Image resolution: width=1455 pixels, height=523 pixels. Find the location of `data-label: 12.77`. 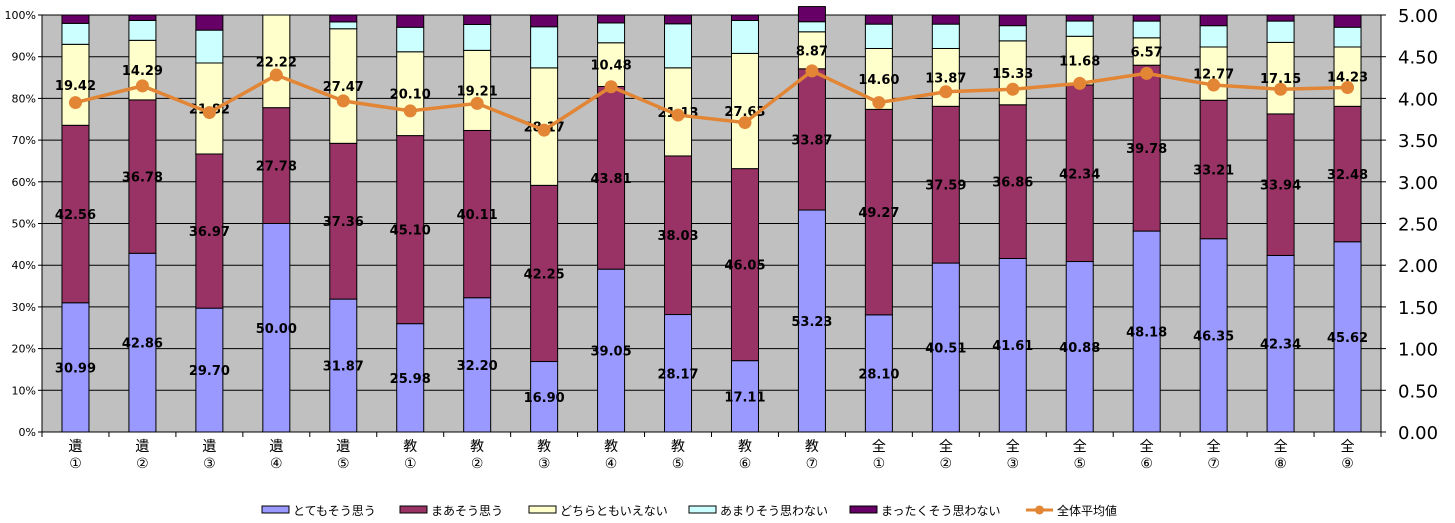

data-label: 12.77 is located at coordinates (1213, 75).